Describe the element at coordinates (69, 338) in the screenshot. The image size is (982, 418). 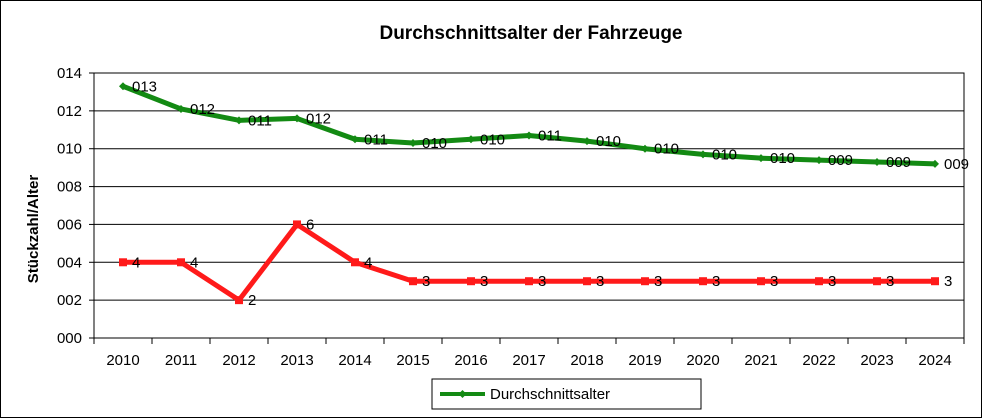
I see `y-tick-label: 000` at that location.